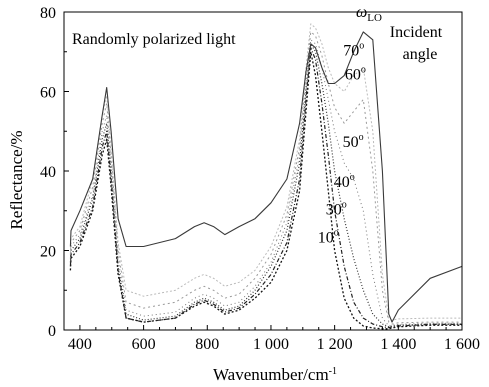 This screenshot has height=387, width=489. What do you see at coordinates (271, 374) in the screenshot?
I see `x-axis-label-text: Wavenumber/cm` at bounding box center [271, 374].